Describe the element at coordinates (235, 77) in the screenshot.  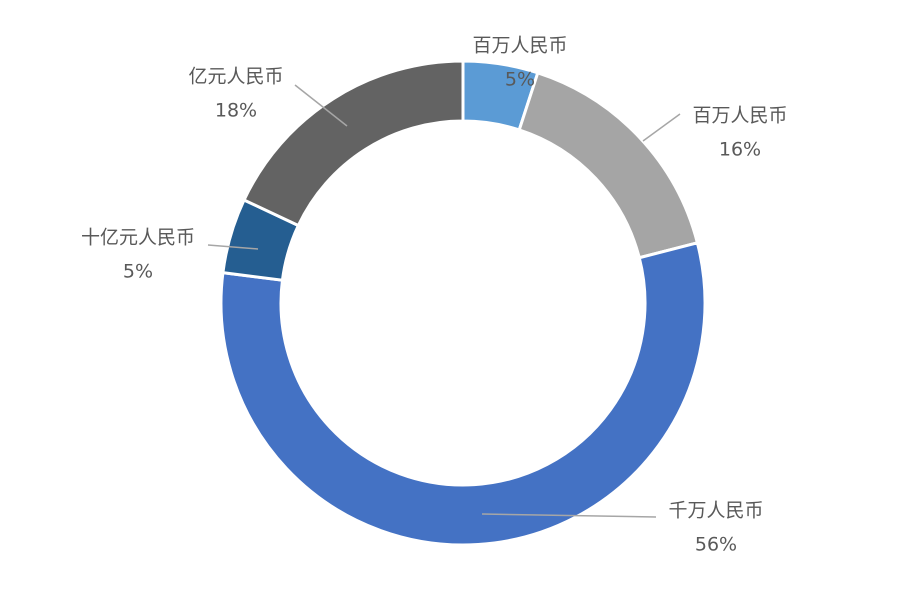
I see `slice-category-label: 亿元人民币` at that location.